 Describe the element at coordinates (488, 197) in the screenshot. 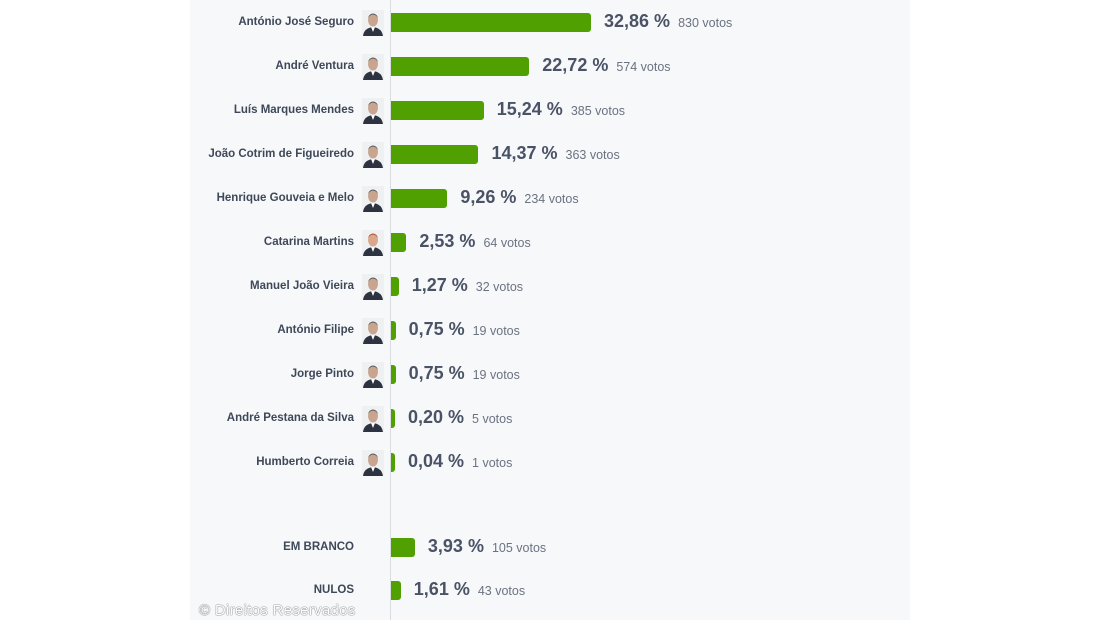

I see `percent-value: 9,26 %` at that location.